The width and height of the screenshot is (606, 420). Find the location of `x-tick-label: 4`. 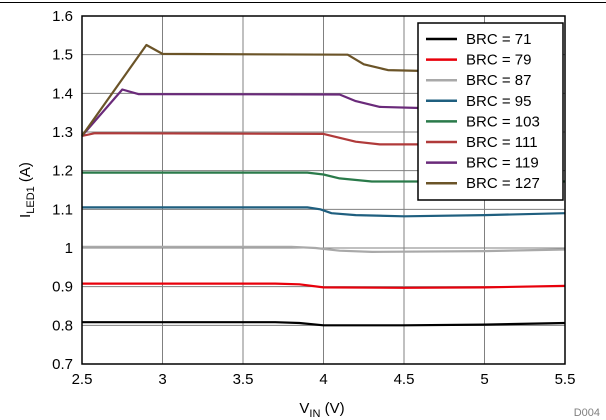

x-tick-label: 4 is located at coordinates (323, 379).